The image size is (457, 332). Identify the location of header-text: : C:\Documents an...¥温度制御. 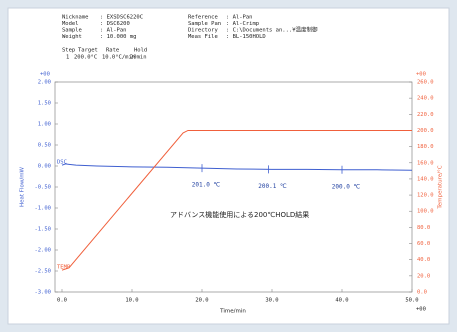
(272, 30).